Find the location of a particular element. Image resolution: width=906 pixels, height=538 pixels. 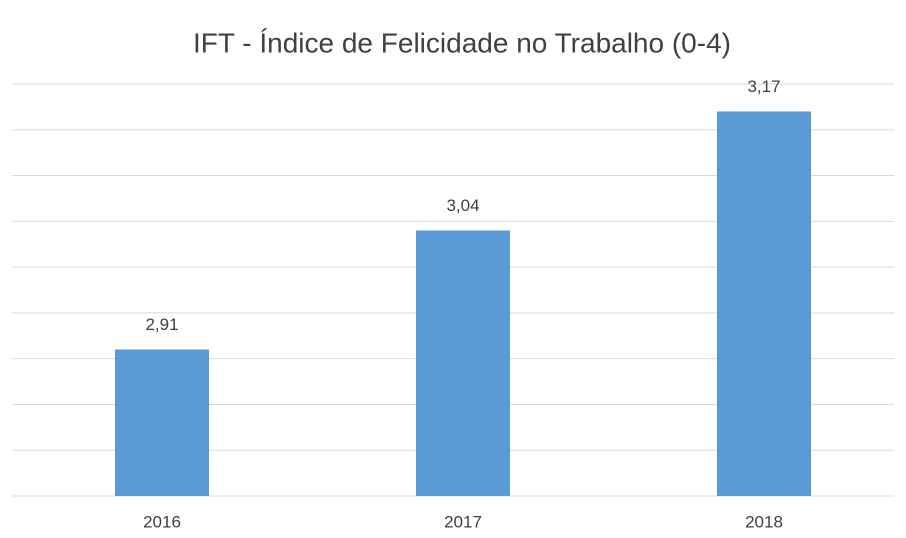

x-tick-label: 2016 is located at coordinates (162, 521).